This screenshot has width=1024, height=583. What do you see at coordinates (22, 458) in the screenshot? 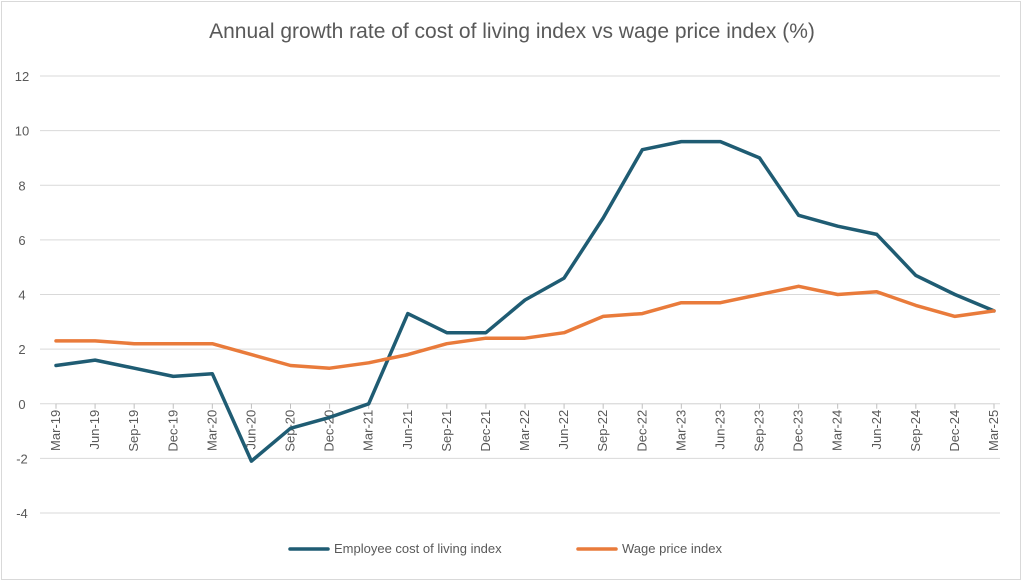
I see `y-tick-label: -2` at bounding box center [22, 458].